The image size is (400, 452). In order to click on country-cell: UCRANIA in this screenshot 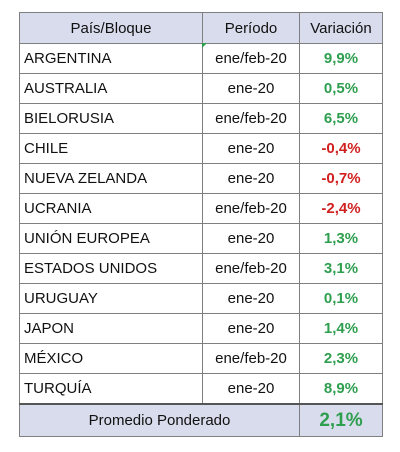, I will do `click(111, 208)`.